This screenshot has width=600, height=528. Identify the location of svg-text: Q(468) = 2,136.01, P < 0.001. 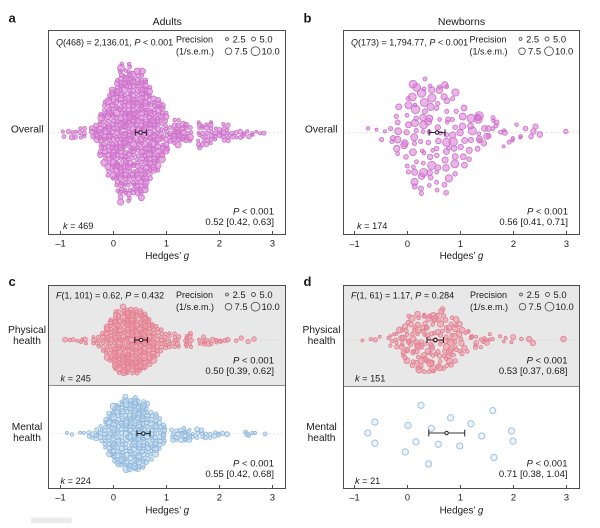
(114, 43).